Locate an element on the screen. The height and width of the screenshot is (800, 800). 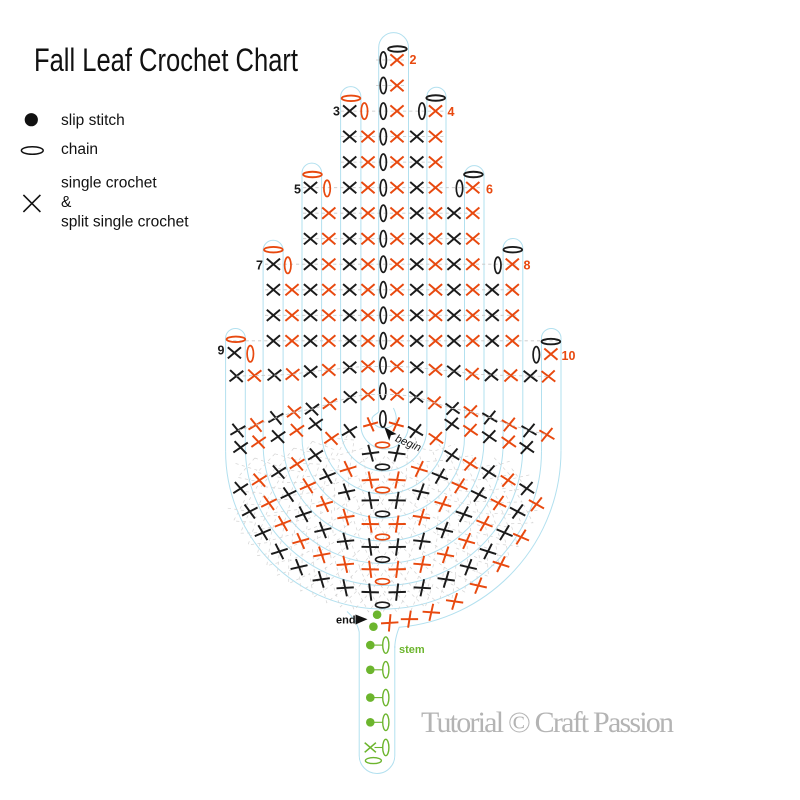
svg-text: end is located at coordinates (346, 621).